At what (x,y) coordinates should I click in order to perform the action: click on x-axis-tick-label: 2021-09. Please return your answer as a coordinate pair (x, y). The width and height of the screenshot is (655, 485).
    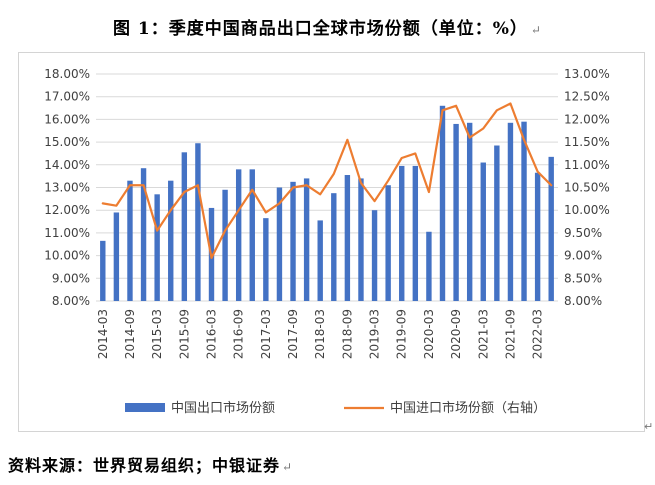
    Looking at the image, I should click on (510, 334).